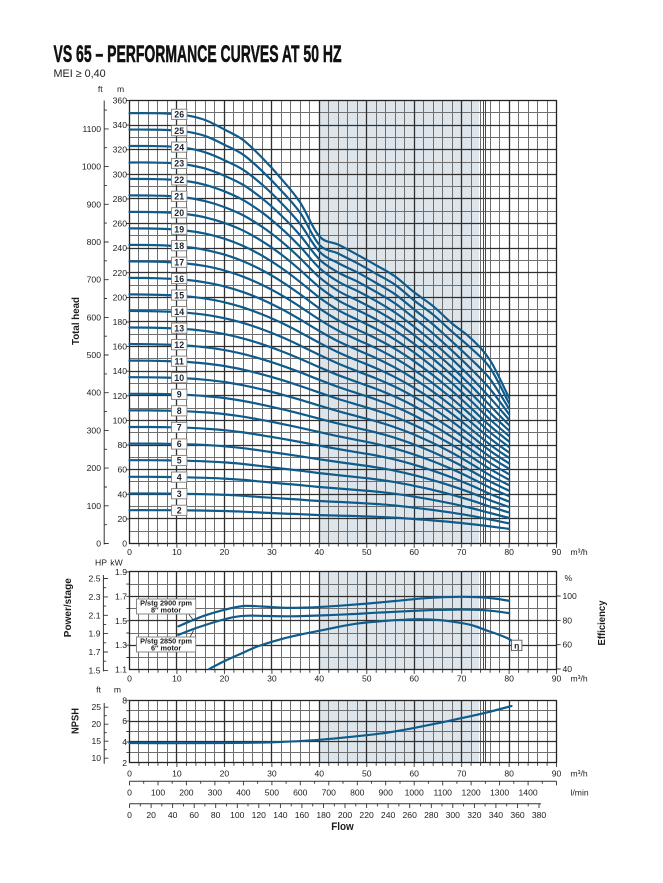 This screenshot has width=663, height=883. What do you see at coordinates (243, 793) in the screenshot?
I see `svg-text: 400` at bounding box center [243, 793].